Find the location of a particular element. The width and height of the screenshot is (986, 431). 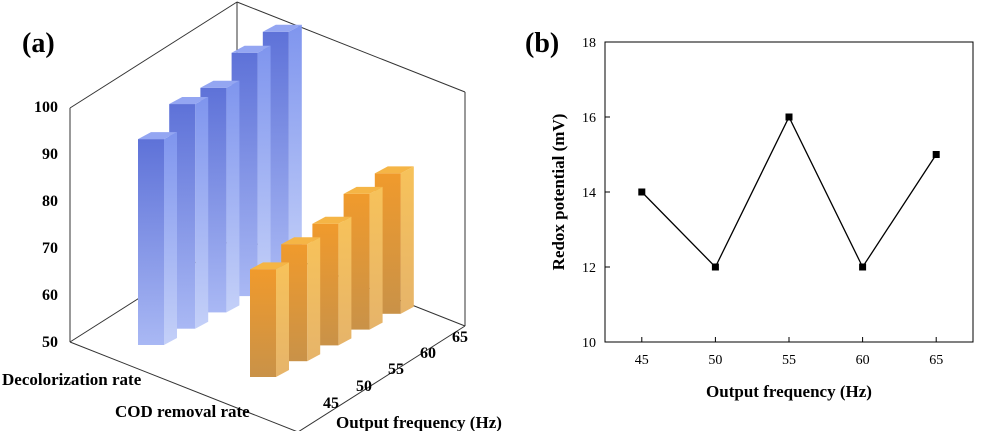

y-tick-label: 16 is located at coordinates (589, 118).